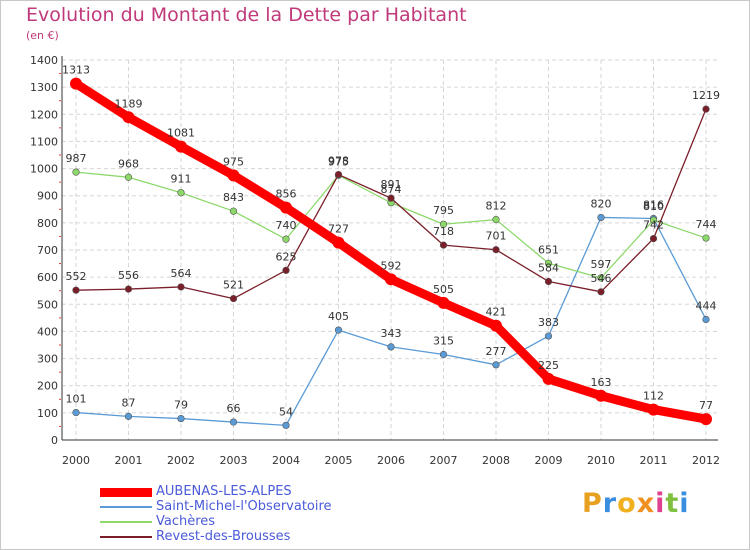 Image resolution: width=750 pixels, height=550 pixels. Describe the element at coordinates (233, 197) in the screenshot. I see `data-label: 843` at that location.